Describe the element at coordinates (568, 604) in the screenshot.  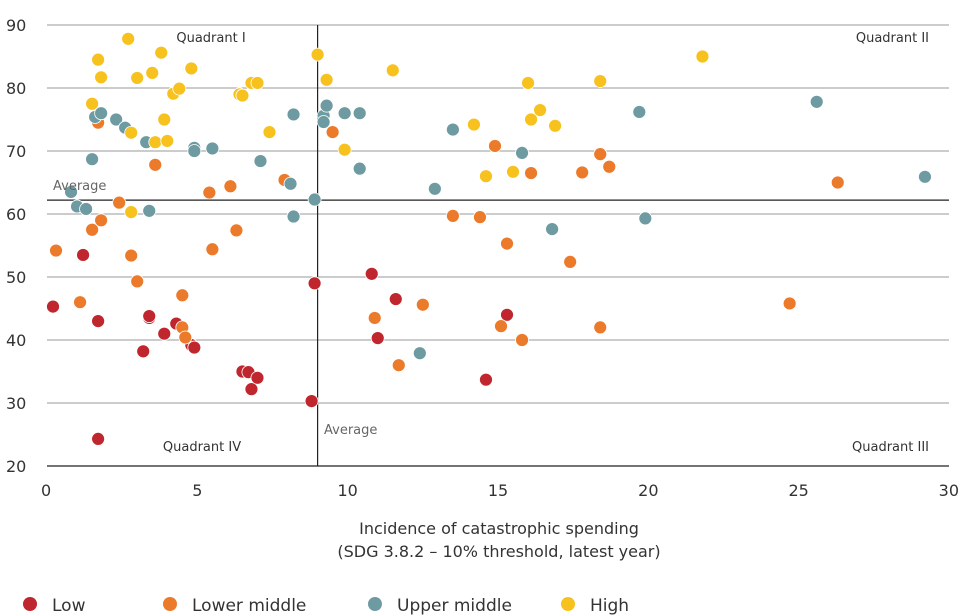
I see `legend-marker-high` at that location.